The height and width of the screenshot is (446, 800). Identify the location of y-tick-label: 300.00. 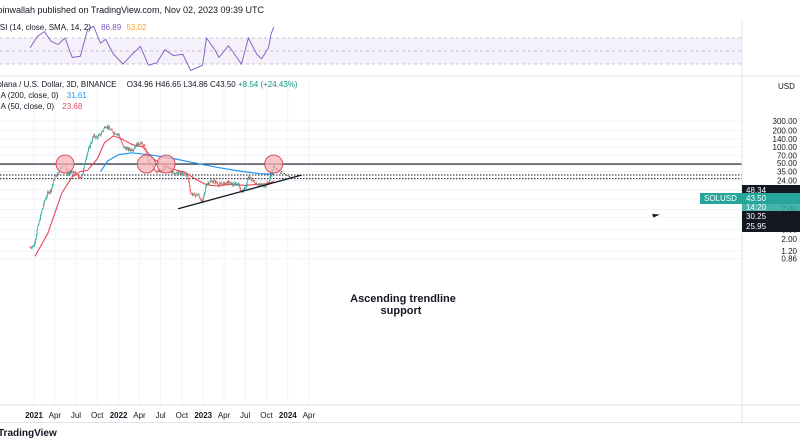
(785, 121).